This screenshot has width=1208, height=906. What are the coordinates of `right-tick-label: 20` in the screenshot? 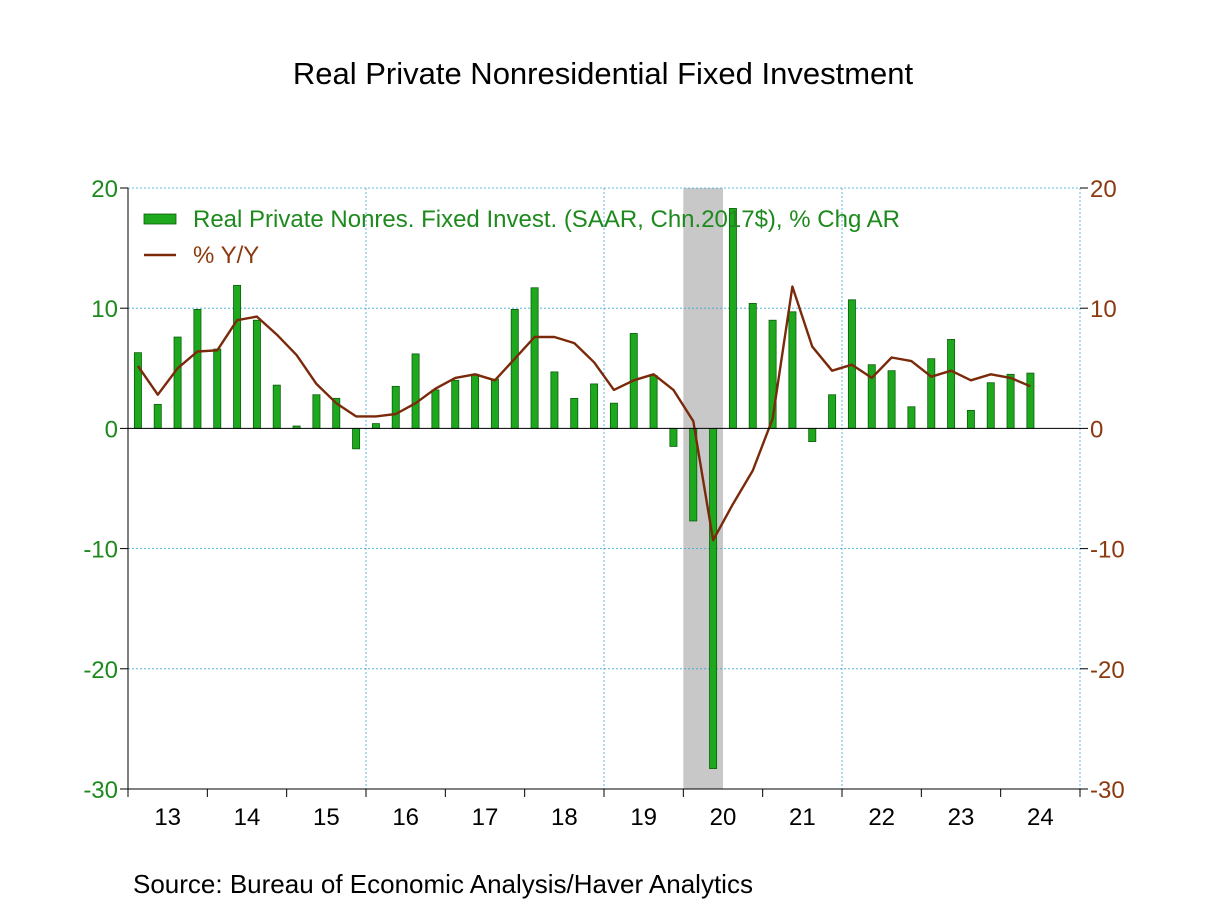 It's located at (1103, 189).